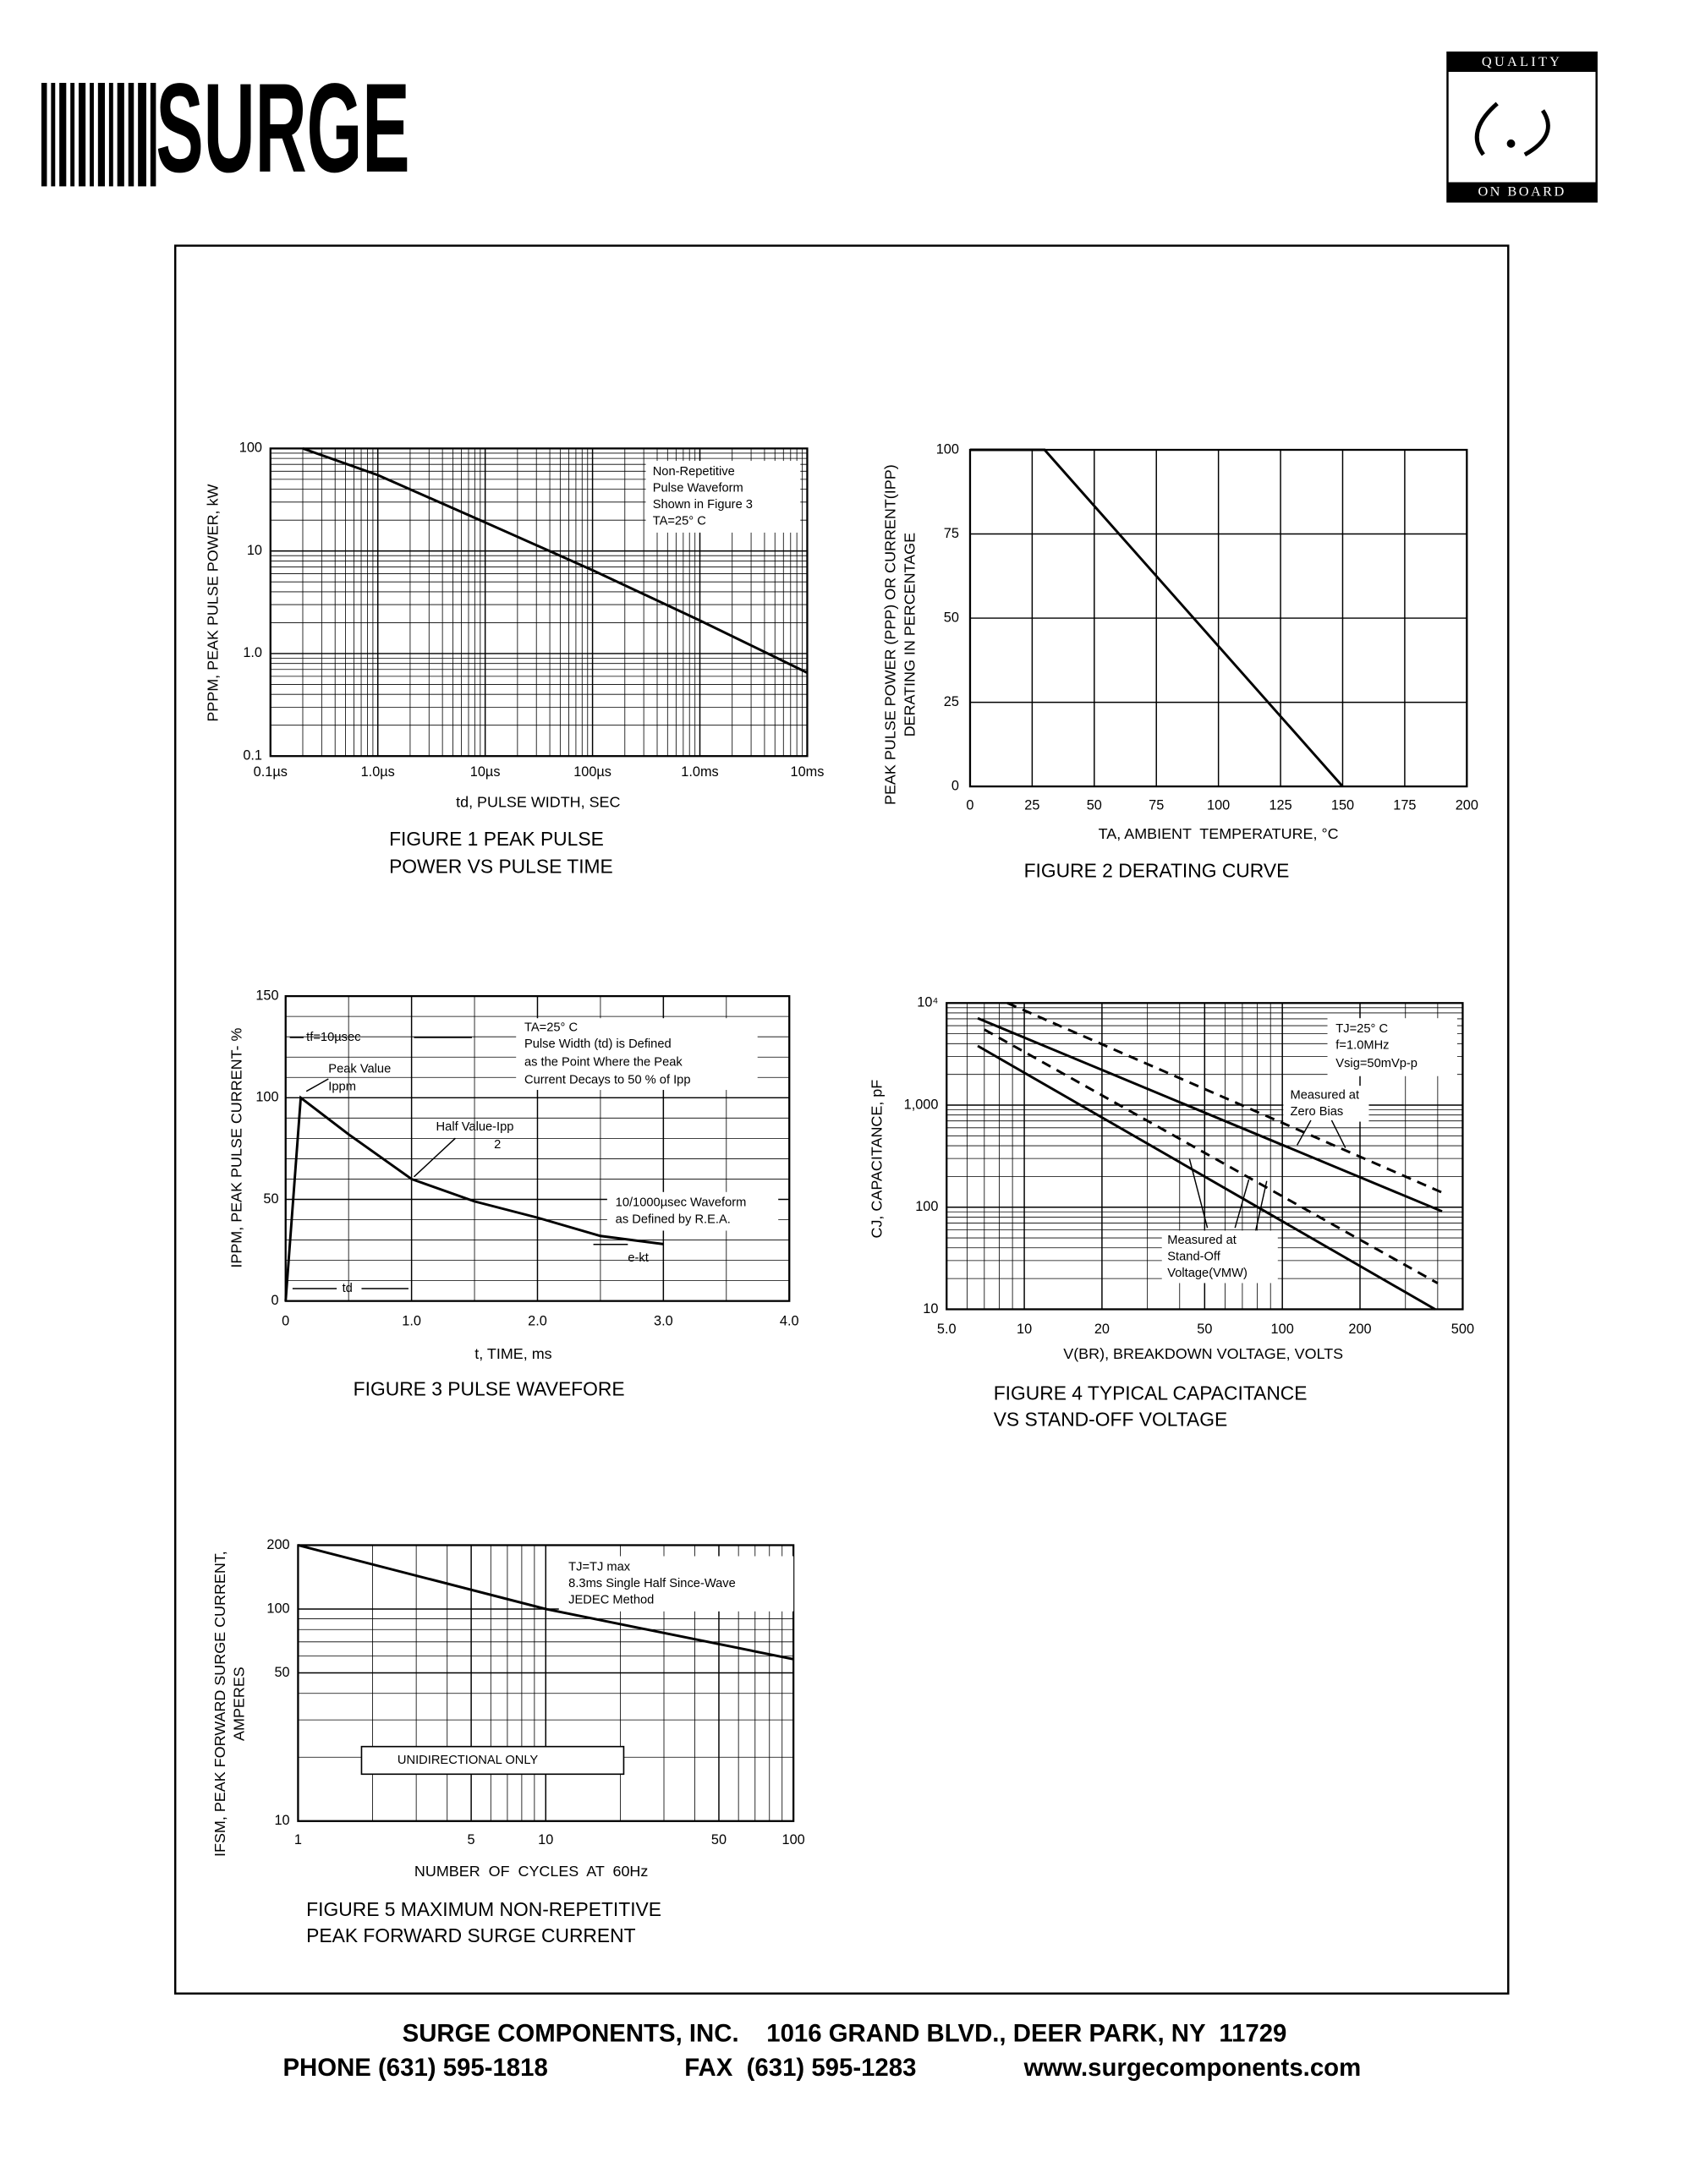  Describe the element at coordinates (359, 1069) in the screenshot. I see `annotation: Peak Value` at that location.